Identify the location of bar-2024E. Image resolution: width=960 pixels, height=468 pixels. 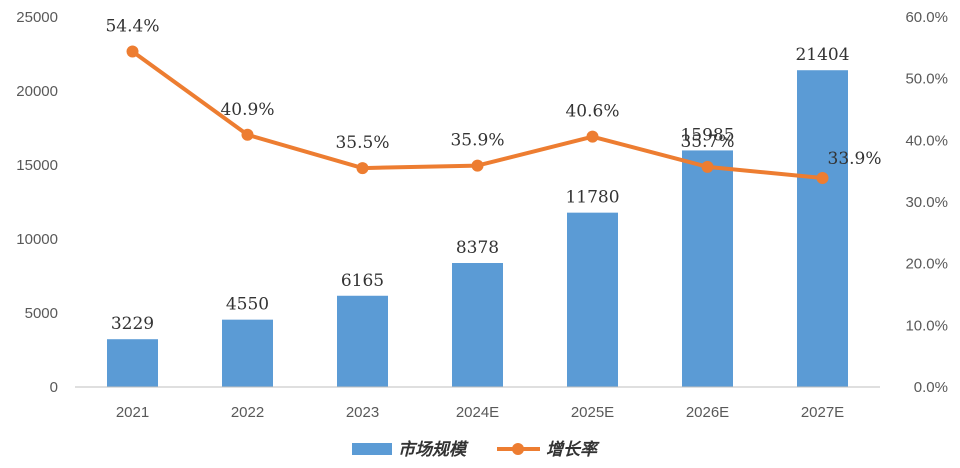
(477, 325).